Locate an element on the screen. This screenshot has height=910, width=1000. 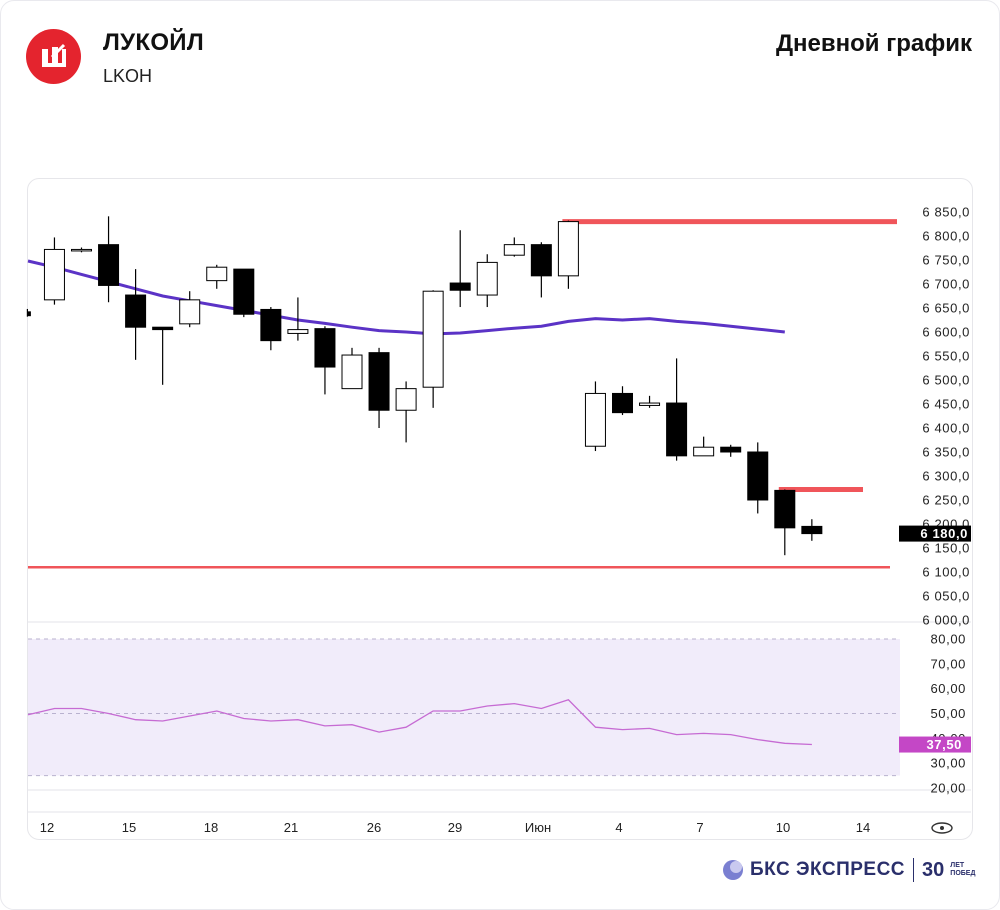
price-axis-label: 6 600,0 is located at coordinates (946, 332).